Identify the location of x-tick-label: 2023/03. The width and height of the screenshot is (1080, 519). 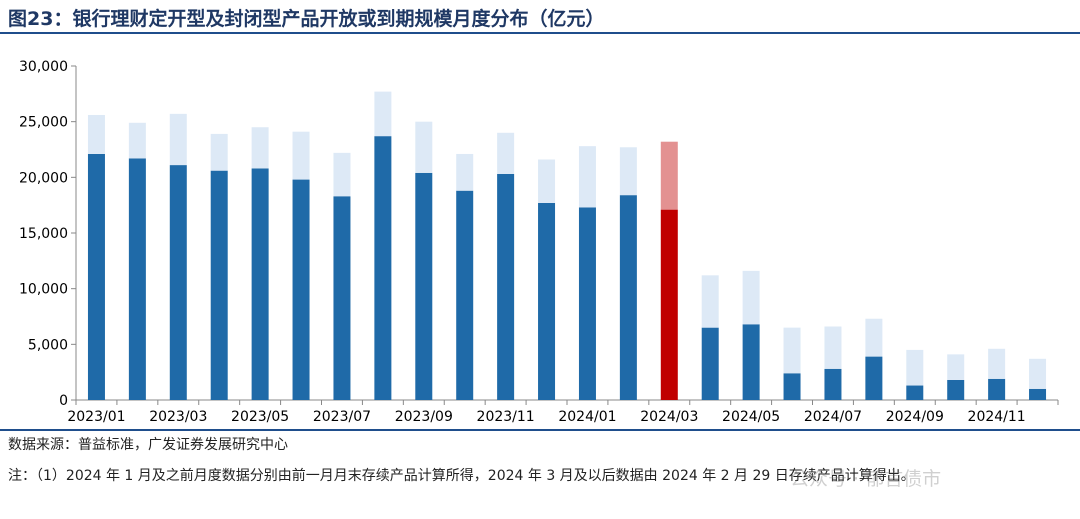
(178, 417).